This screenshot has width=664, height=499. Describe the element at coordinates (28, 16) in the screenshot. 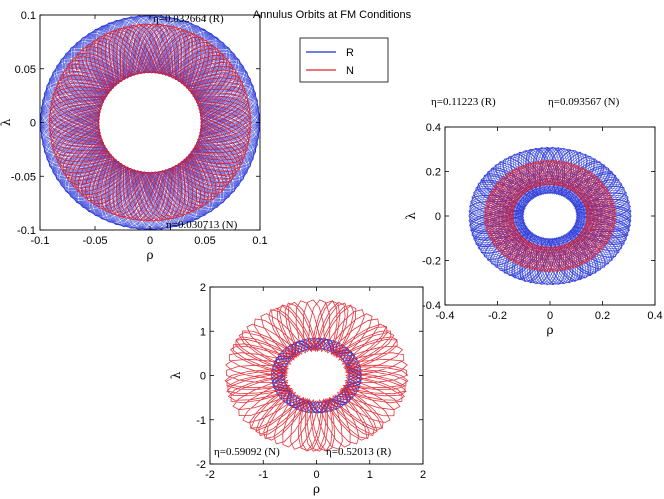

I see `y-tick-label: 0.1` at that location.